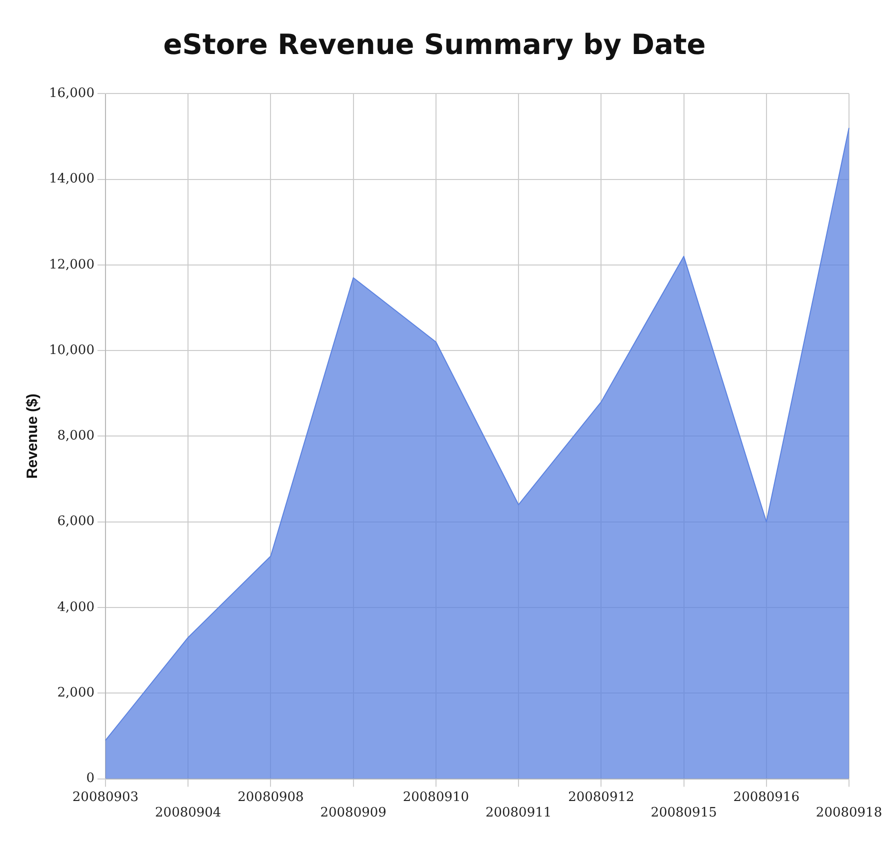 Image resolution: width=889 pixels, height=854 pixels. Describe the element at coordinates (75, 693) in the screenshot. I see `y-tick-label: 2,000` at that location.